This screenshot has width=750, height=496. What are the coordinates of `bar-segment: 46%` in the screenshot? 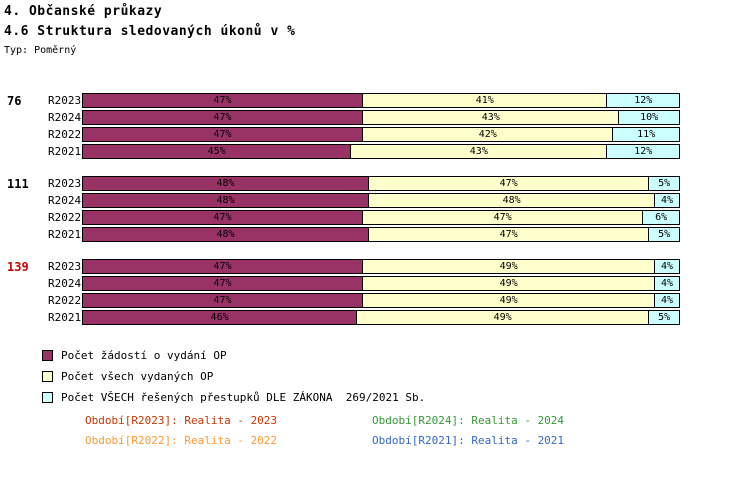 It's located at (220, 317).